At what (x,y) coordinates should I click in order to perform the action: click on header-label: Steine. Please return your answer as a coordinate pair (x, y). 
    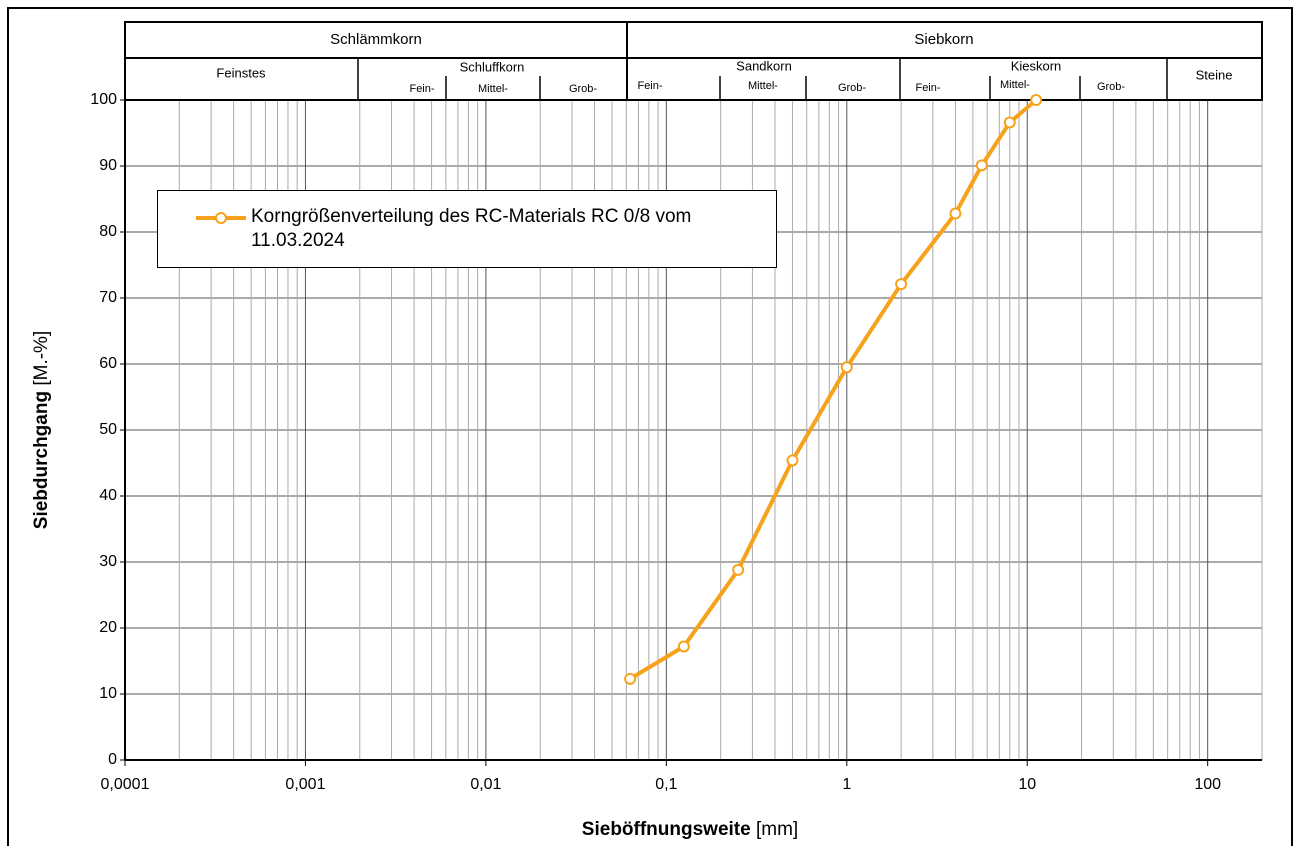
    Looking at the image, I should click on (1214, 74).